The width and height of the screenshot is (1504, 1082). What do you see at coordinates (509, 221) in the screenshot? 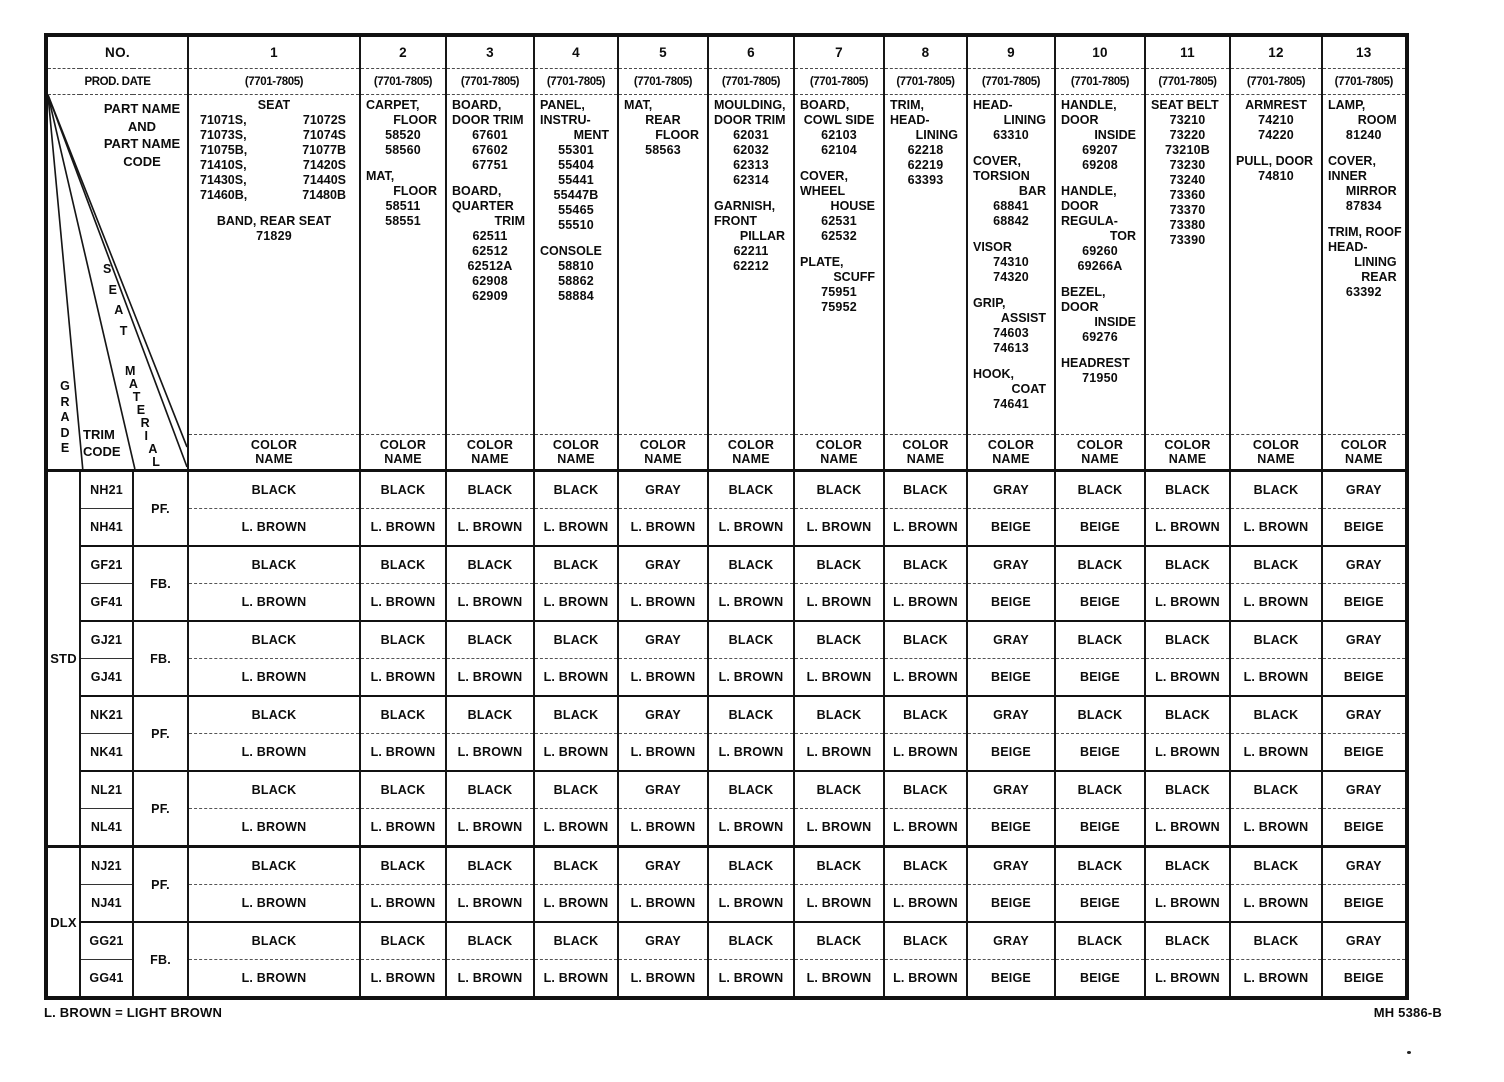
I see `part-line: TRIM` at bounding box center [509, 221].